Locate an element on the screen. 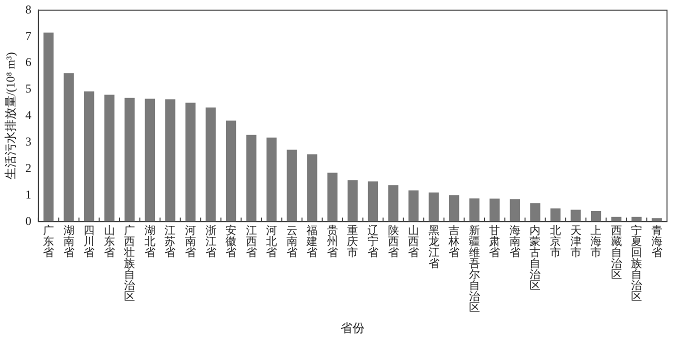 The width and height of the screenshot is (687, 340). x-tick-label: 辽宁省 is located at coordinates (372, 241).